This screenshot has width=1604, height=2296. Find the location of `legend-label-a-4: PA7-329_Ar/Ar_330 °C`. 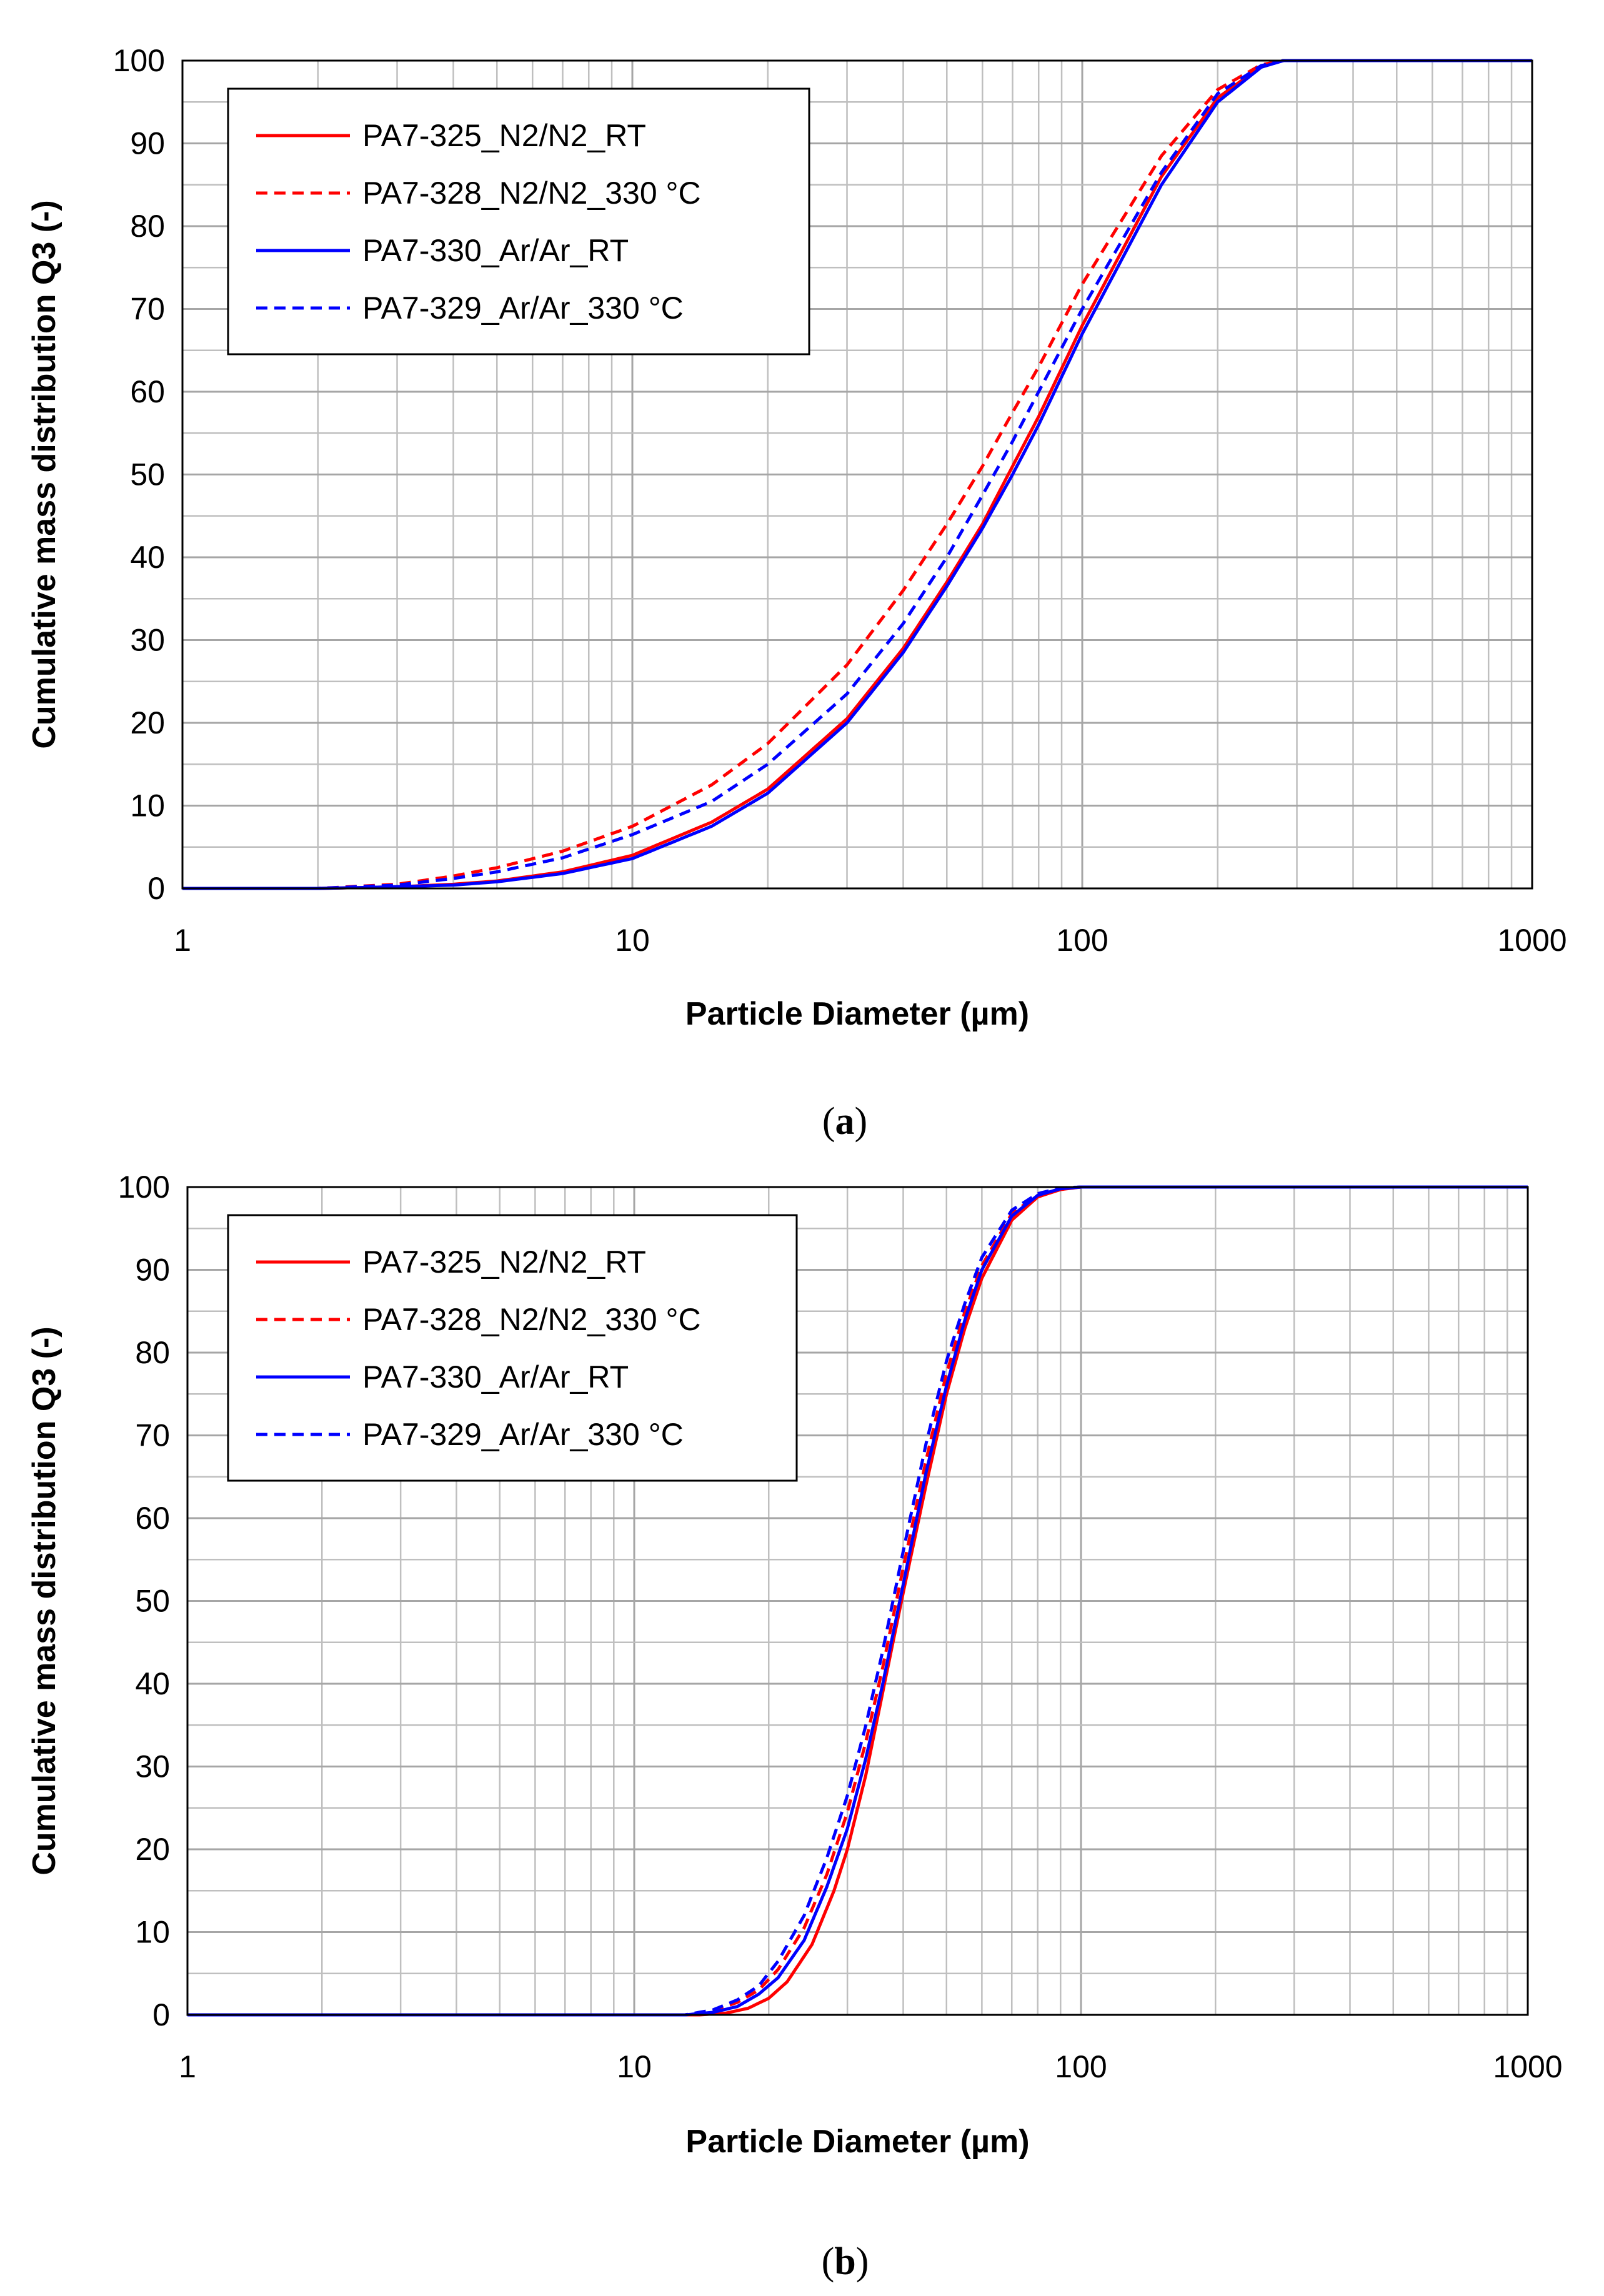

legend-label-a-4: PA7-329_Ar/Ar_330 °C is located at coordinates (523, 308).